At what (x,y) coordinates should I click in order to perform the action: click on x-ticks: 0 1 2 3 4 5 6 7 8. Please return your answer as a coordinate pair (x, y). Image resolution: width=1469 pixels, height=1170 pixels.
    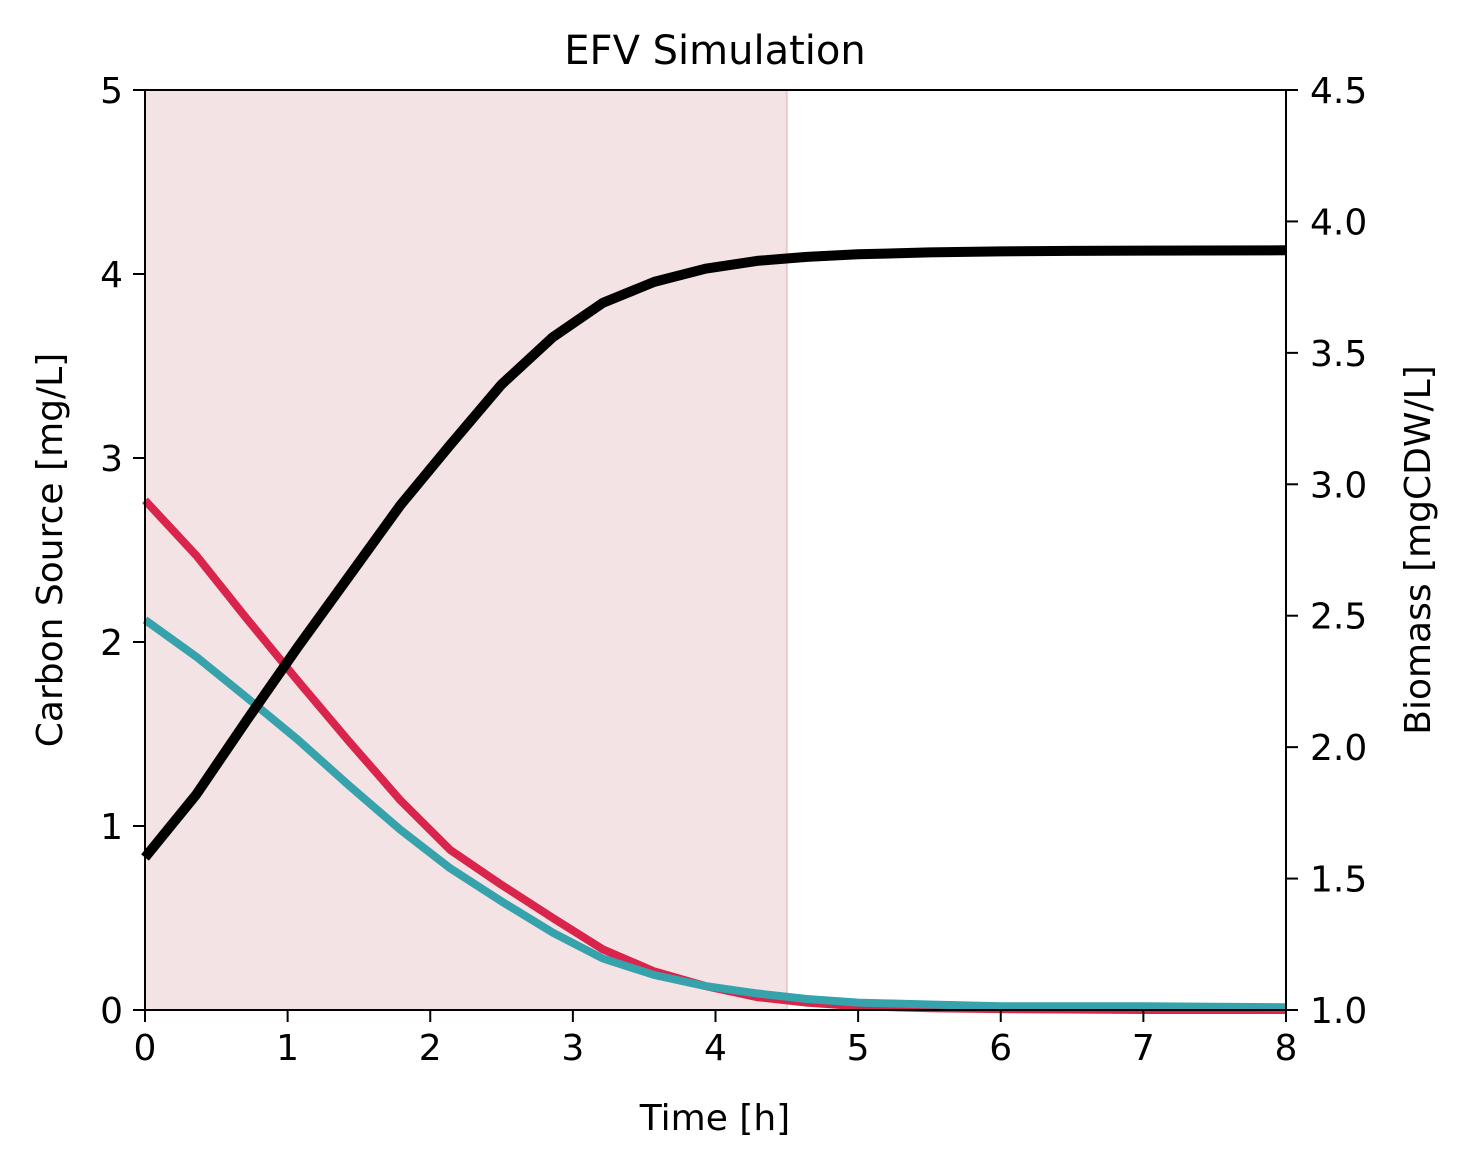
    Looking at the image, I should click on (716, 1039).